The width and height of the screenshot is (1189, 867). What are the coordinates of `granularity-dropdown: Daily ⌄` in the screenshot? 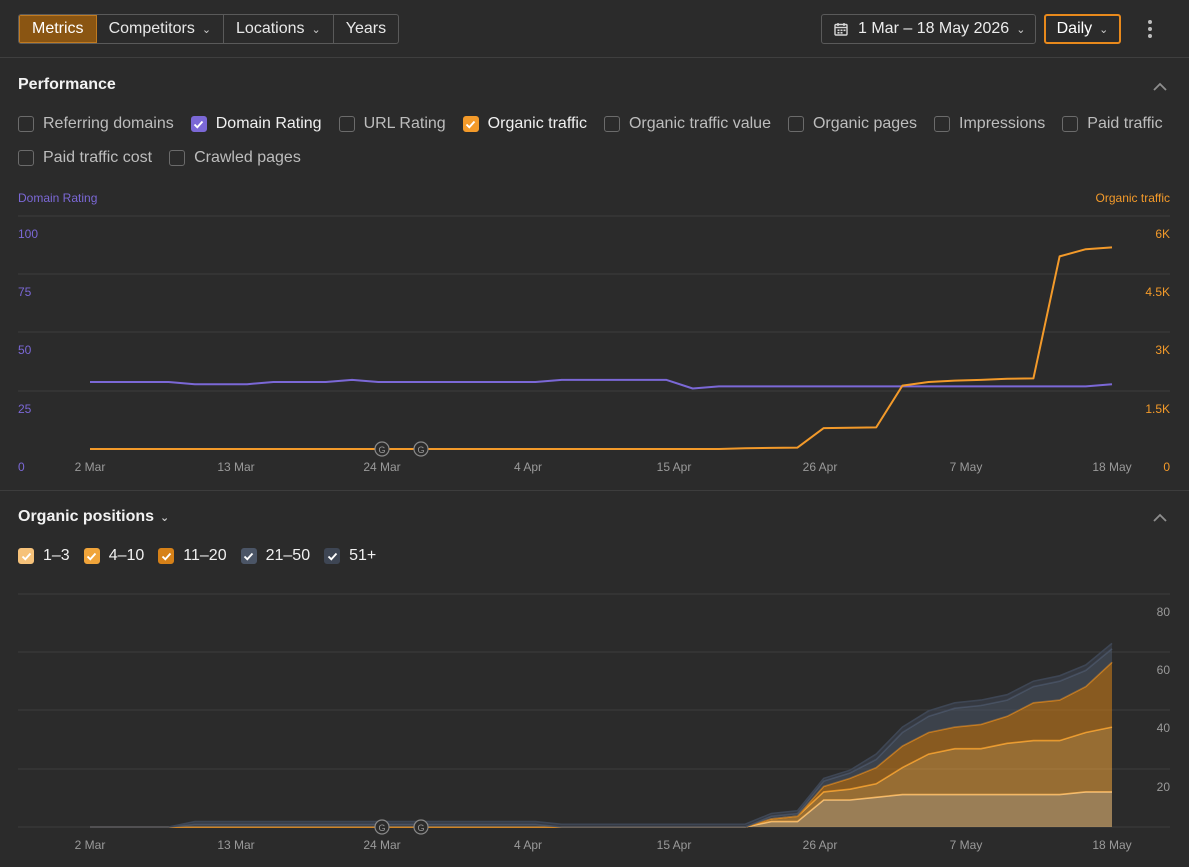 It's located at (1082, 29).